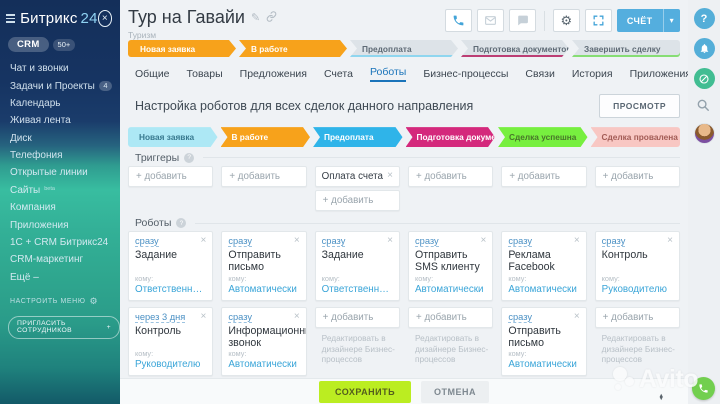  Describe the element at coordinates (639, 106) in the screenshot. I see `view-button: ПРОСМОТР` at that location.